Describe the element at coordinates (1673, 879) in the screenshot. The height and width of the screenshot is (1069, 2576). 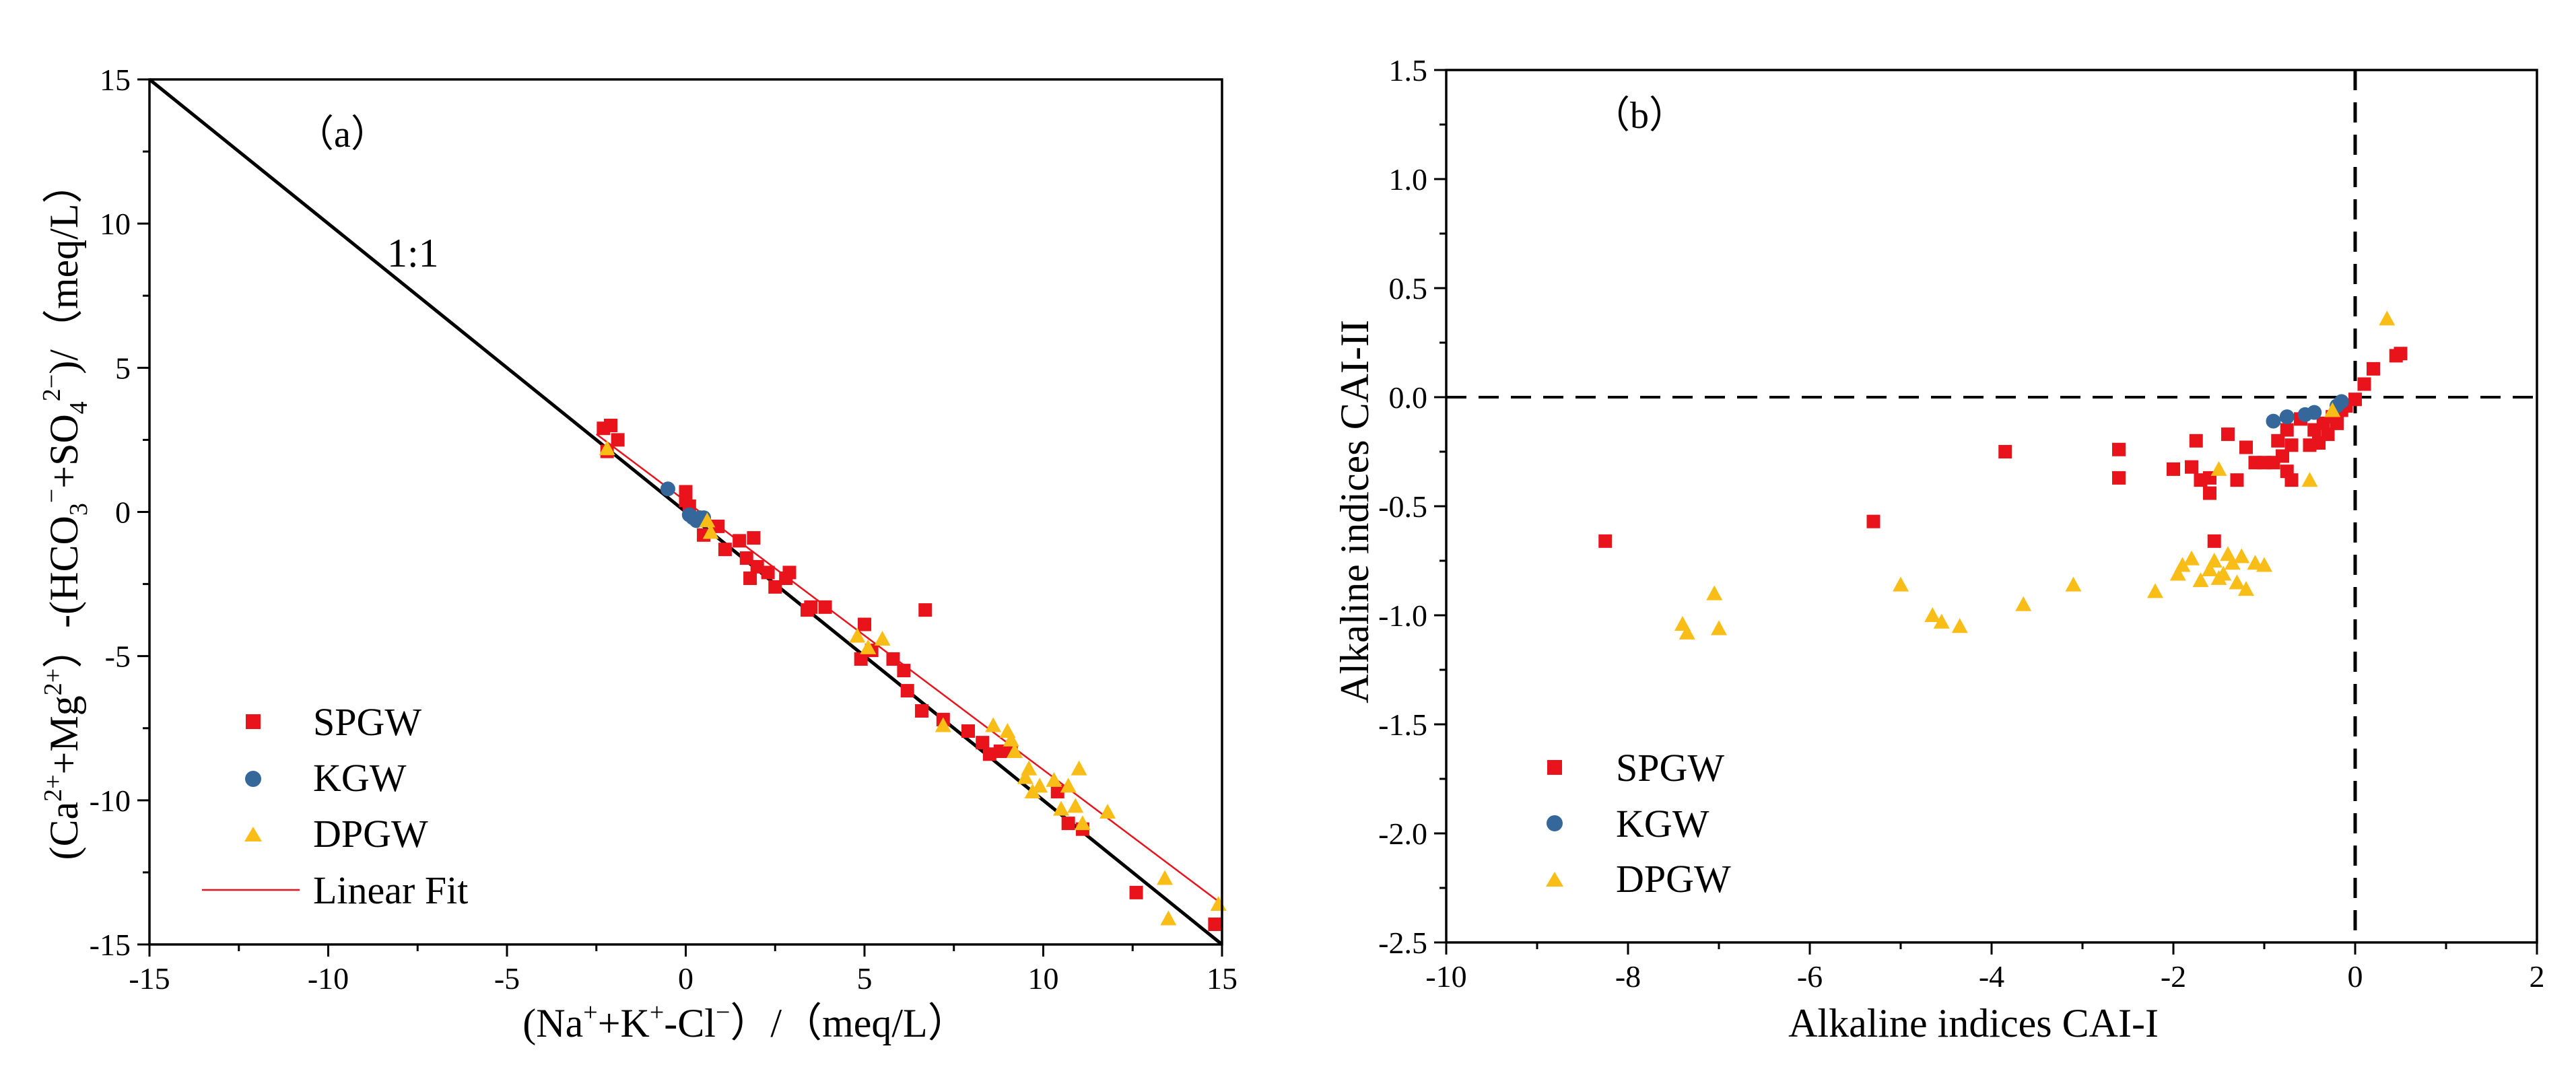
I see `legend-label-dpgw: DPGW` at that location.